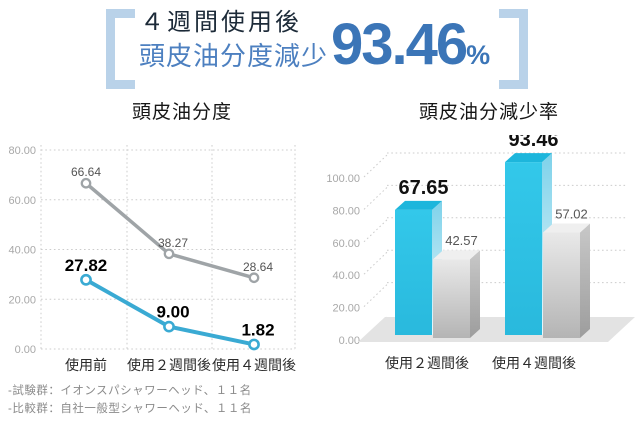  What do you see at coordinates (423, 188) in the screenshot?
I see `data-label: 67.65` at bounding box center [423, 188].